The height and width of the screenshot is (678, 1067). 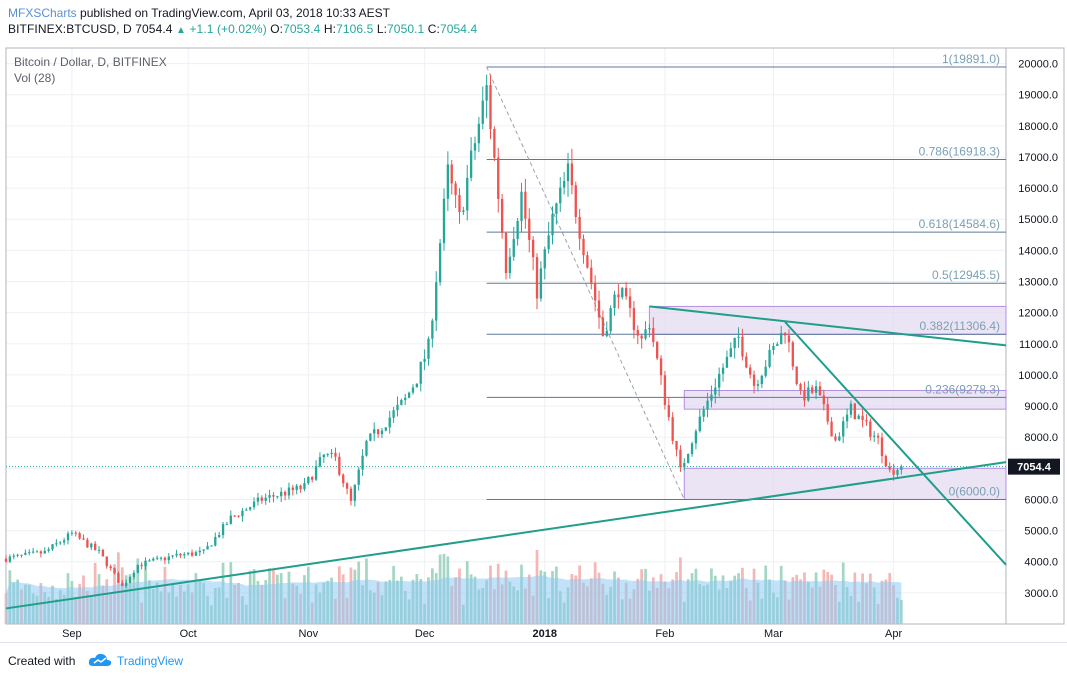 What do you see at coordinates (42, 13) in the screenshot?
I see `author-link: MFXSCharts` at bounding box center [42, 13].